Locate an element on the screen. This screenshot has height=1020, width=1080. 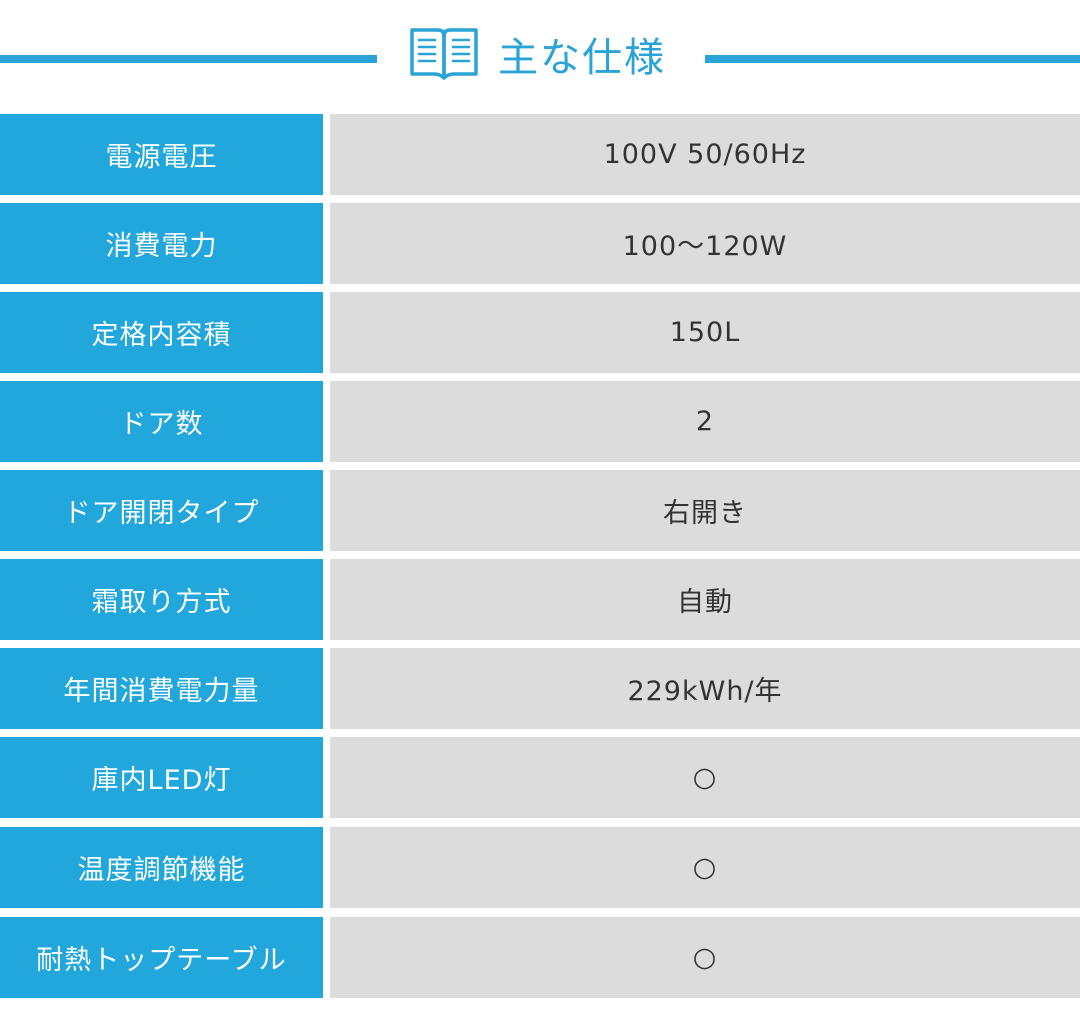
spec-label: 年間消費電力量 is located at coordinates (161, 688).